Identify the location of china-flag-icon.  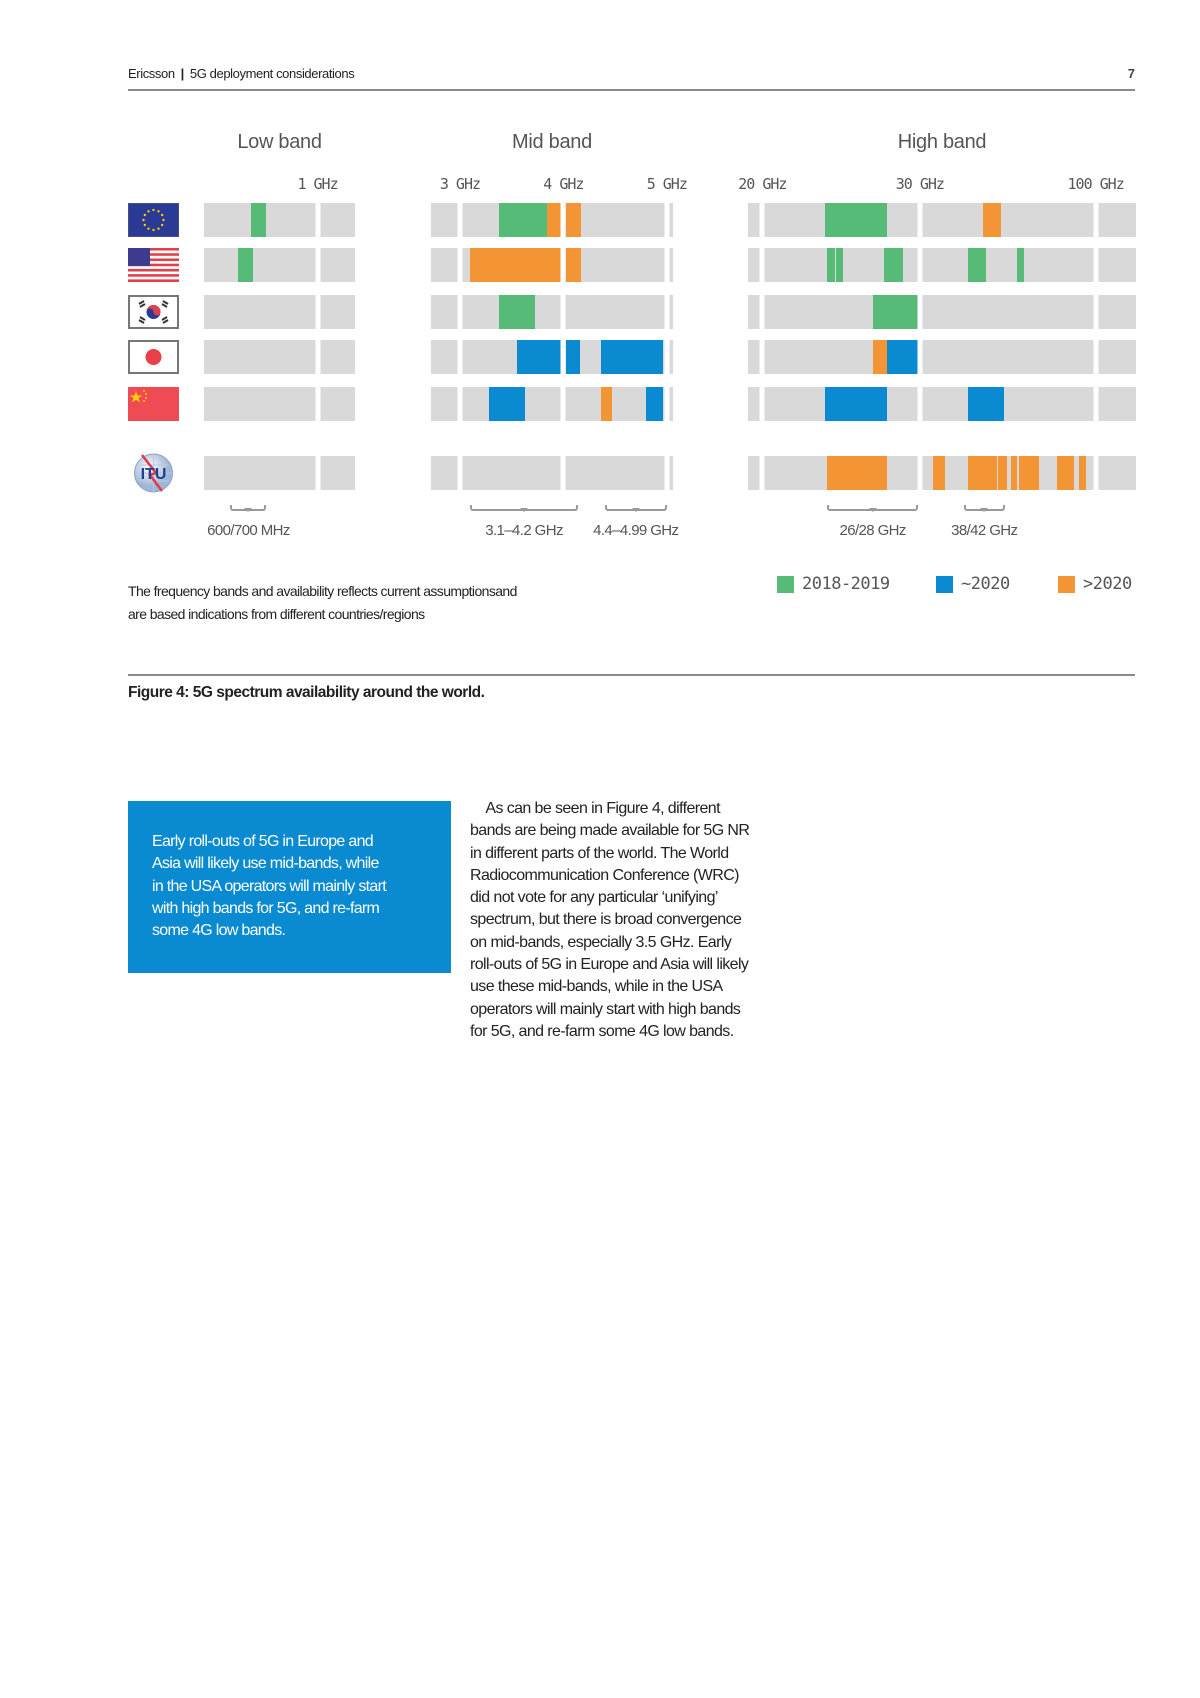
(153, 404).